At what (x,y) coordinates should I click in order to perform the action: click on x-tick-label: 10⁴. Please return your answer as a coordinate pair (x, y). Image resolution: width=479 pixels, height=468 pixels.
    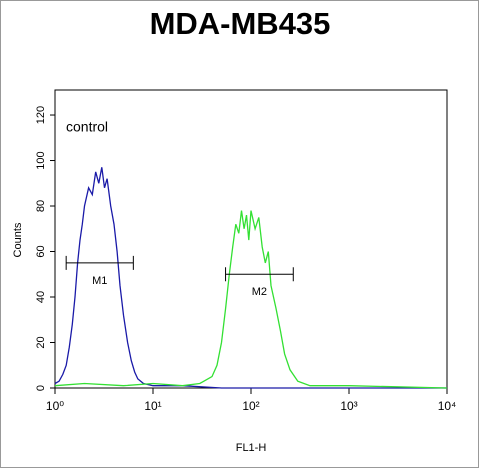
    Looking at the image, I should click on (447, 406).